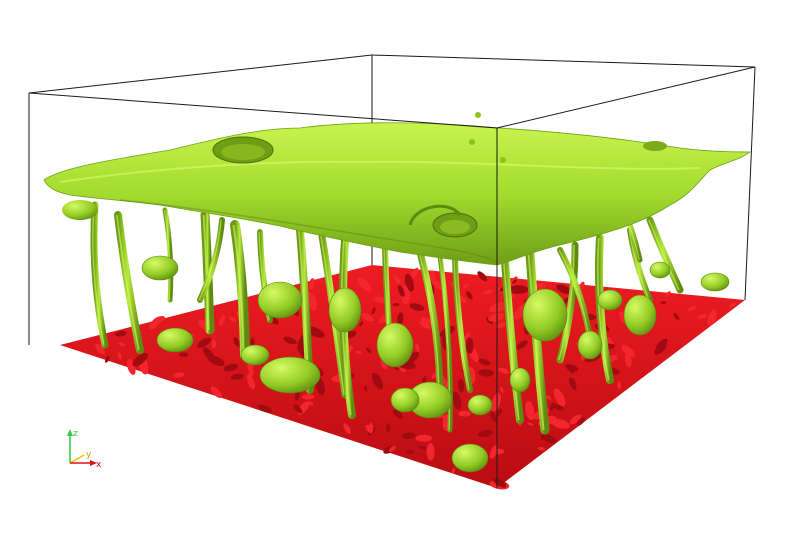 This screenshot has height=533, width=800. What do you see at coordinates (89, 455) in the screenshot?
I see `y-axis-label: y` at bounding box center [89, 455].